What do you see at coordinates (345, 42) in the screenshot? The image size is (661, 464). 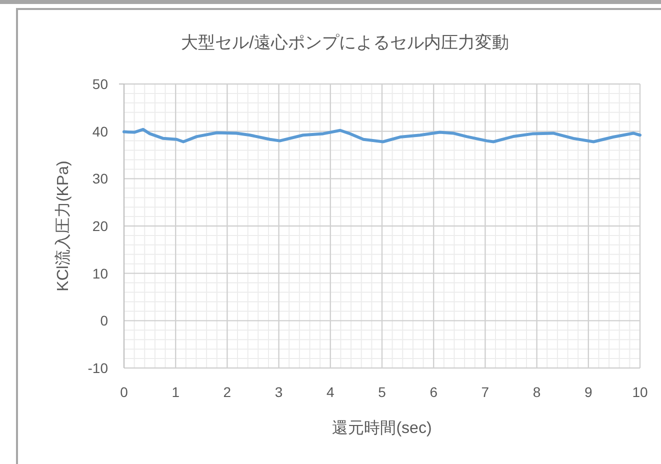 I see `chart-title: 大型セル/遠心ポンプによるセル内圧力変動` at bounding box center [345, 42].